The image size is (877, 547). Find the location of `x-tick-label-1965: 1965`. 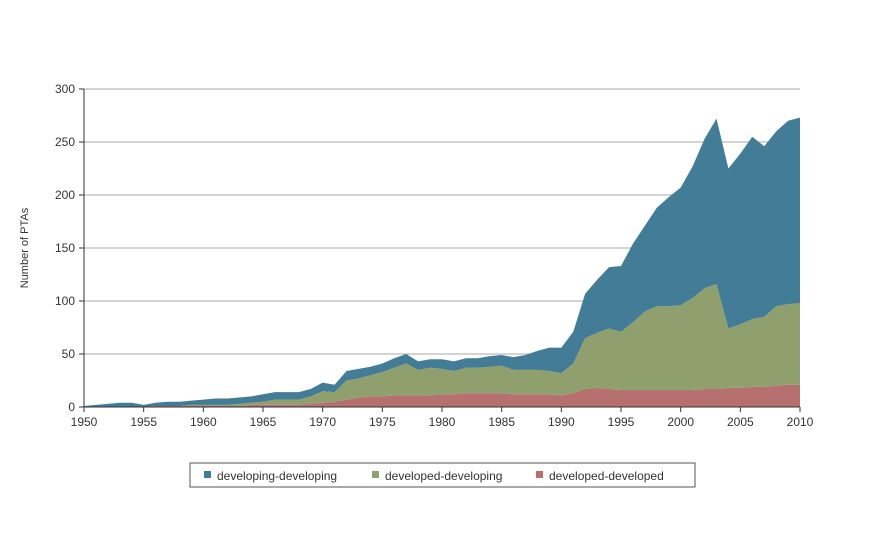

x-tick-label-1965: 1965 is located at coordinates (263, 422).